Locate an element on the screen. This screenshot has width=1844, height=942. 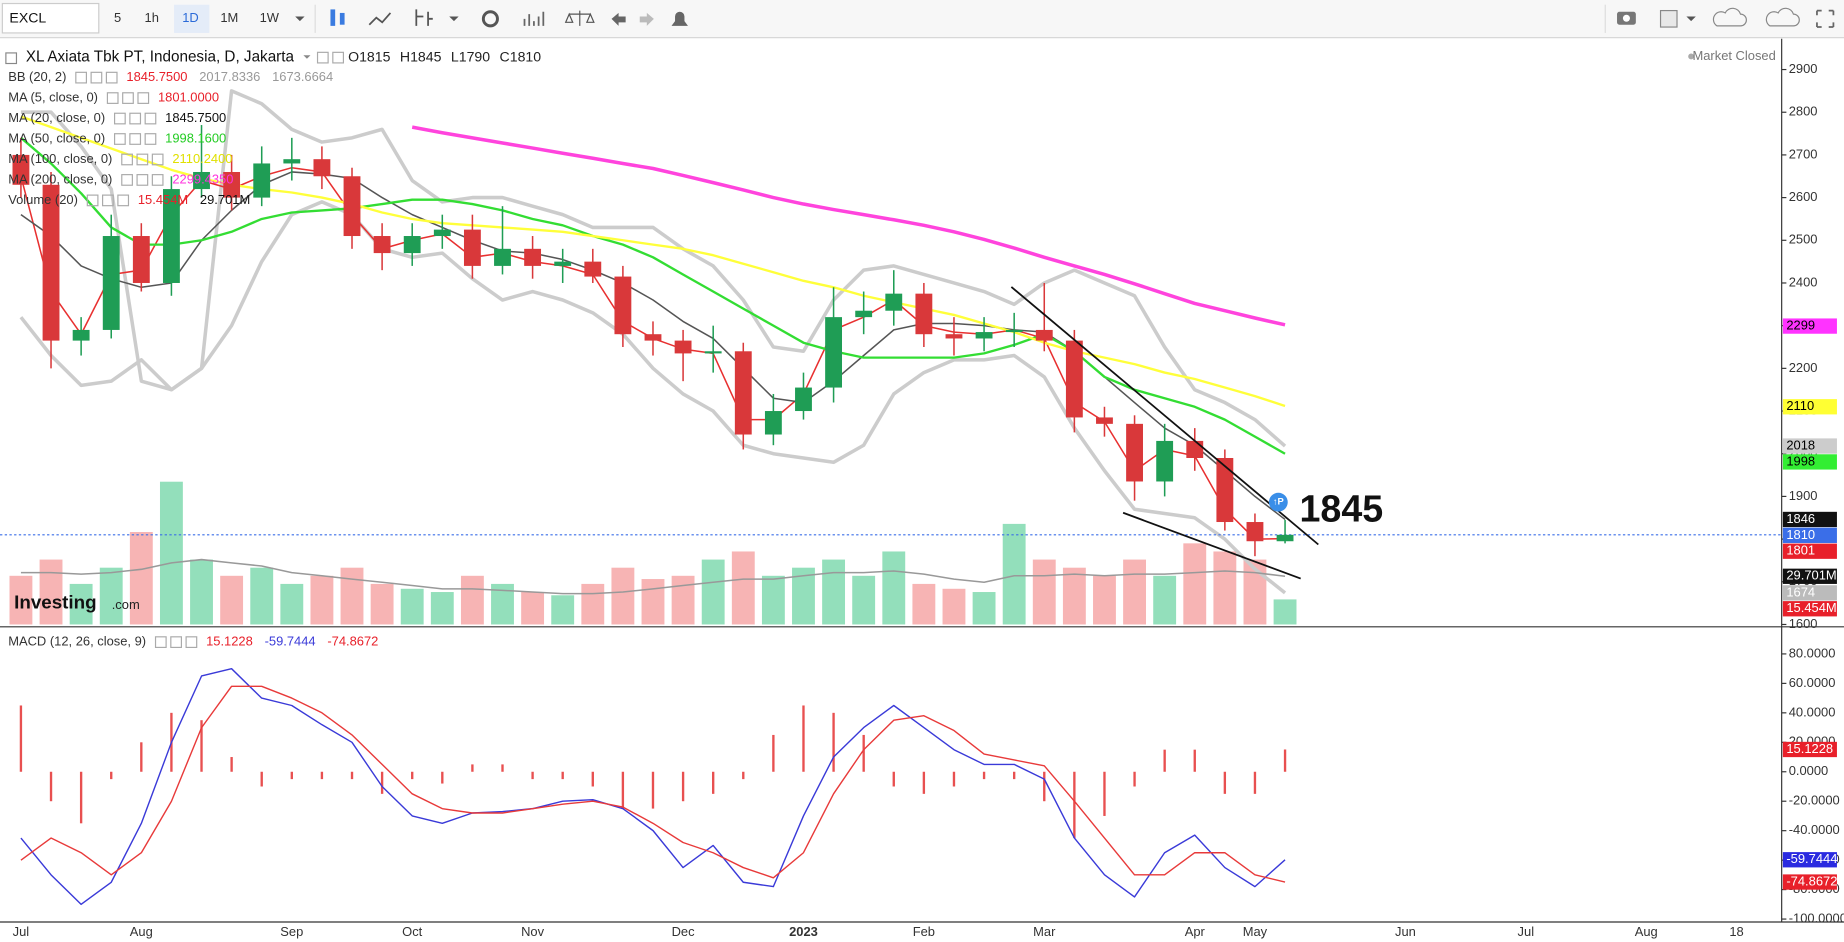
legend-value: 1845.7500 is located at coordinates (195, 117).